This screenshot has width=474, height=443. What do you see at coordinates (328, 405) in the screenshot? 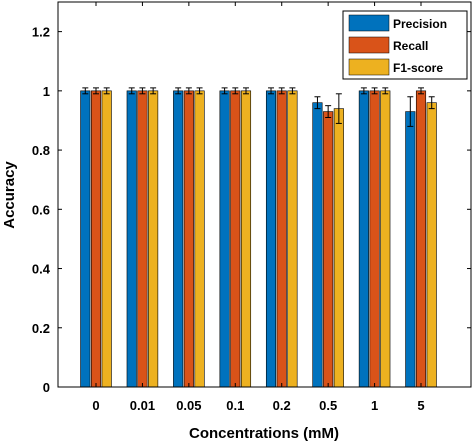
I see `x-tick-label: 0.5` at bounding box center [328, 405].